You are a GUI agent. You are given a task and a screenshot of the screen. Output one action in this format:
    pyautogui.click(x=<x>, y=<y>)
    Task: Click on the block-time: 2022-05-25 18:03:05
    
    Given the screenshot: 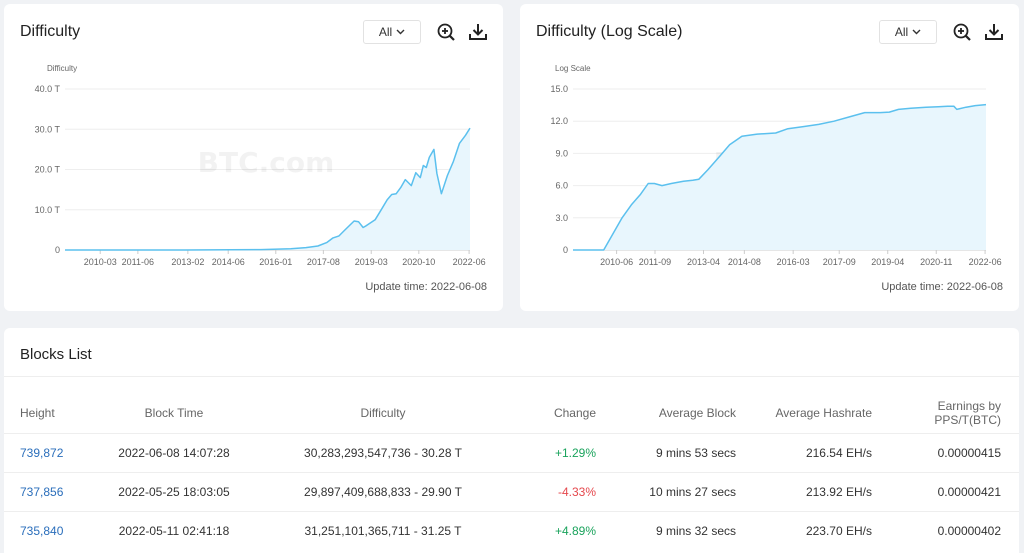 What is the action you would take?
    pyautogui.click(x=174, y=491)
    